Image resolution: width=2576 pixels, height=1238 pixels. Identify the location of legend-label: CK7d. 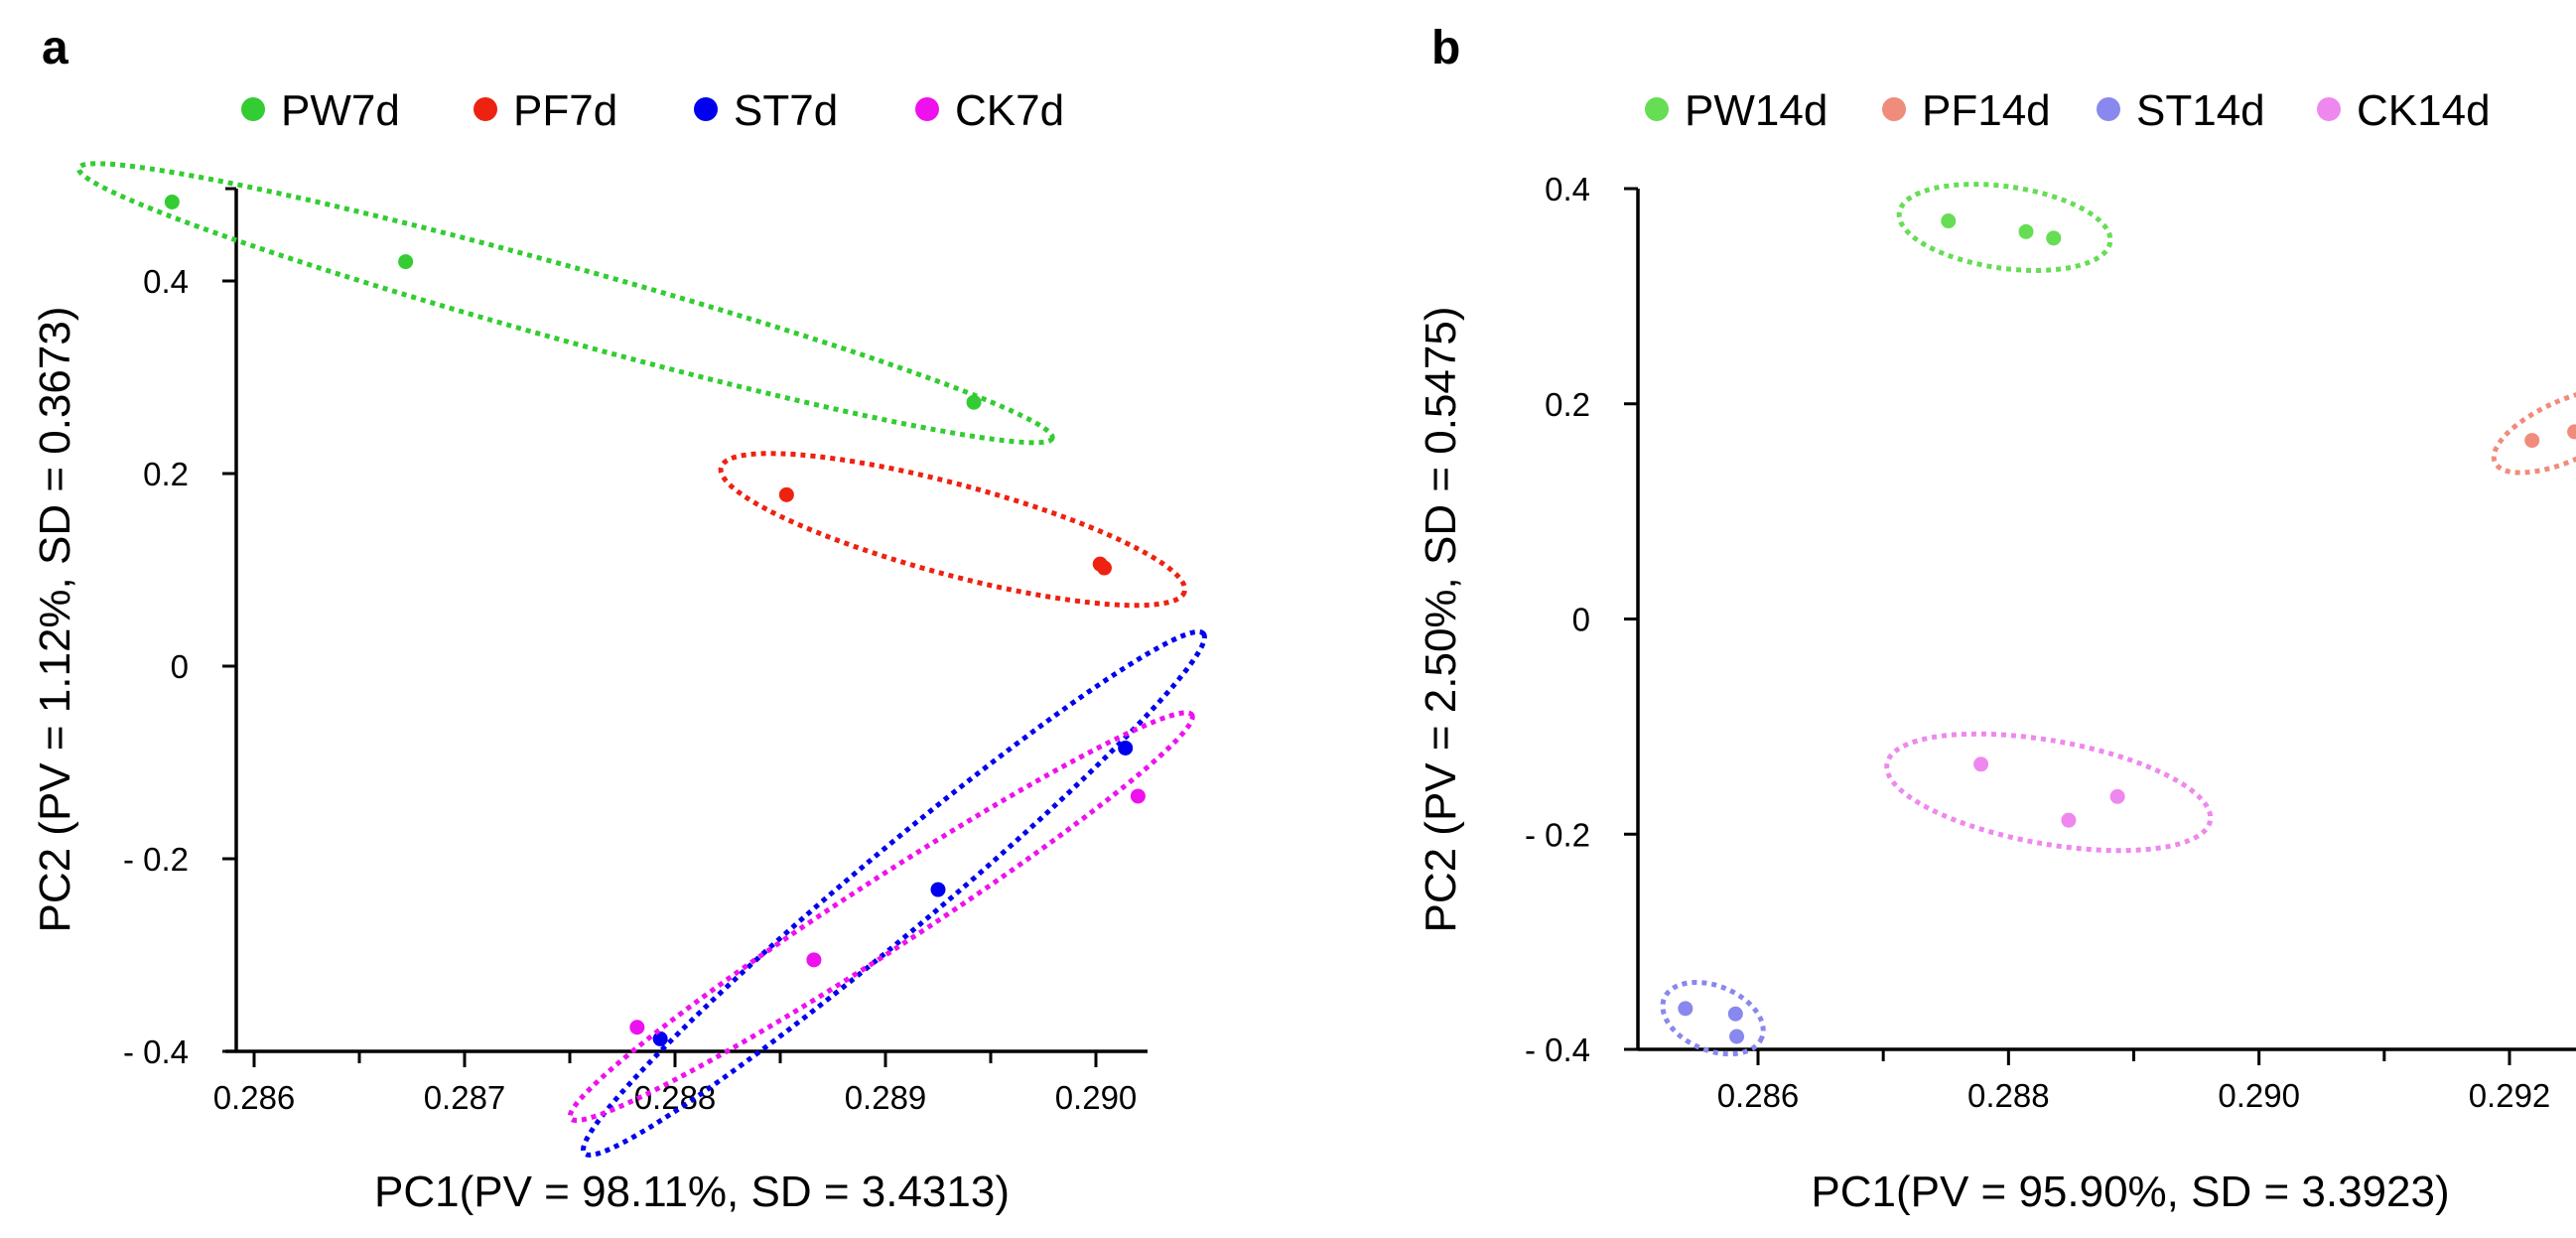
(1009, 111).